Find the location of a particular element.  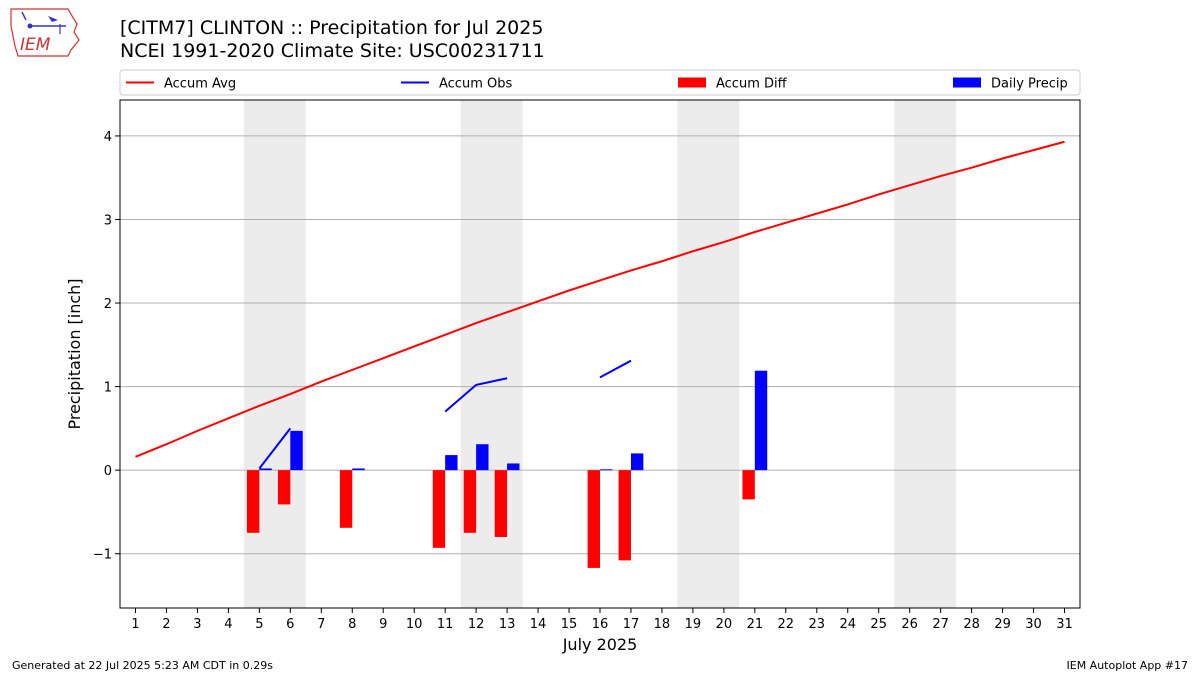

x-tick-label: 3 is located at coordinates (197, 624).